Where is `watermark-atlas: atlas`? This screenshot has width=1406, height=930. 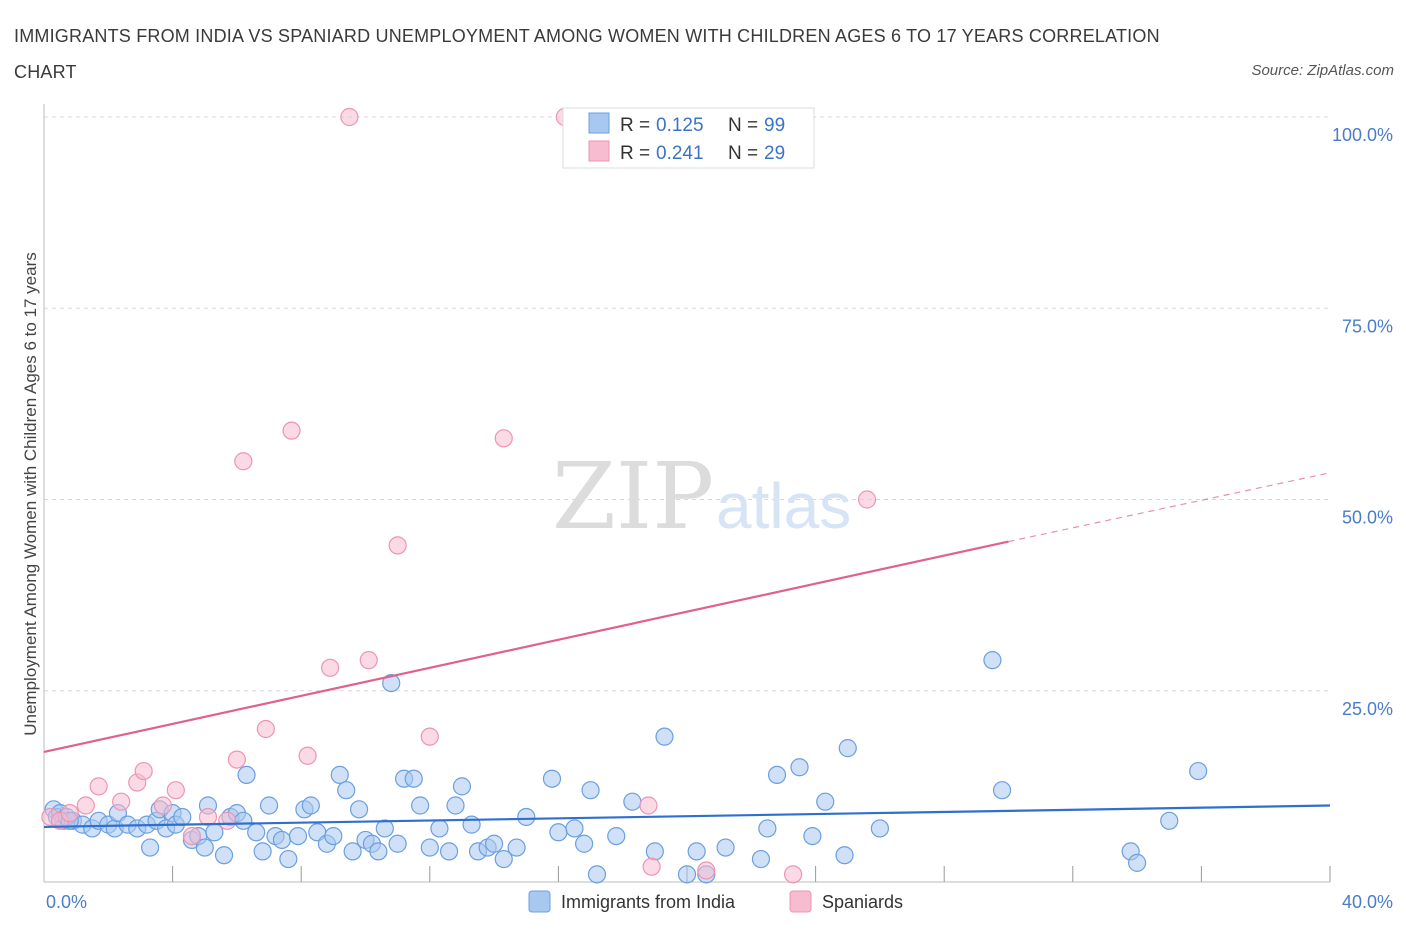
watermark-atlas: atlas is located at coordinates (783, 506).